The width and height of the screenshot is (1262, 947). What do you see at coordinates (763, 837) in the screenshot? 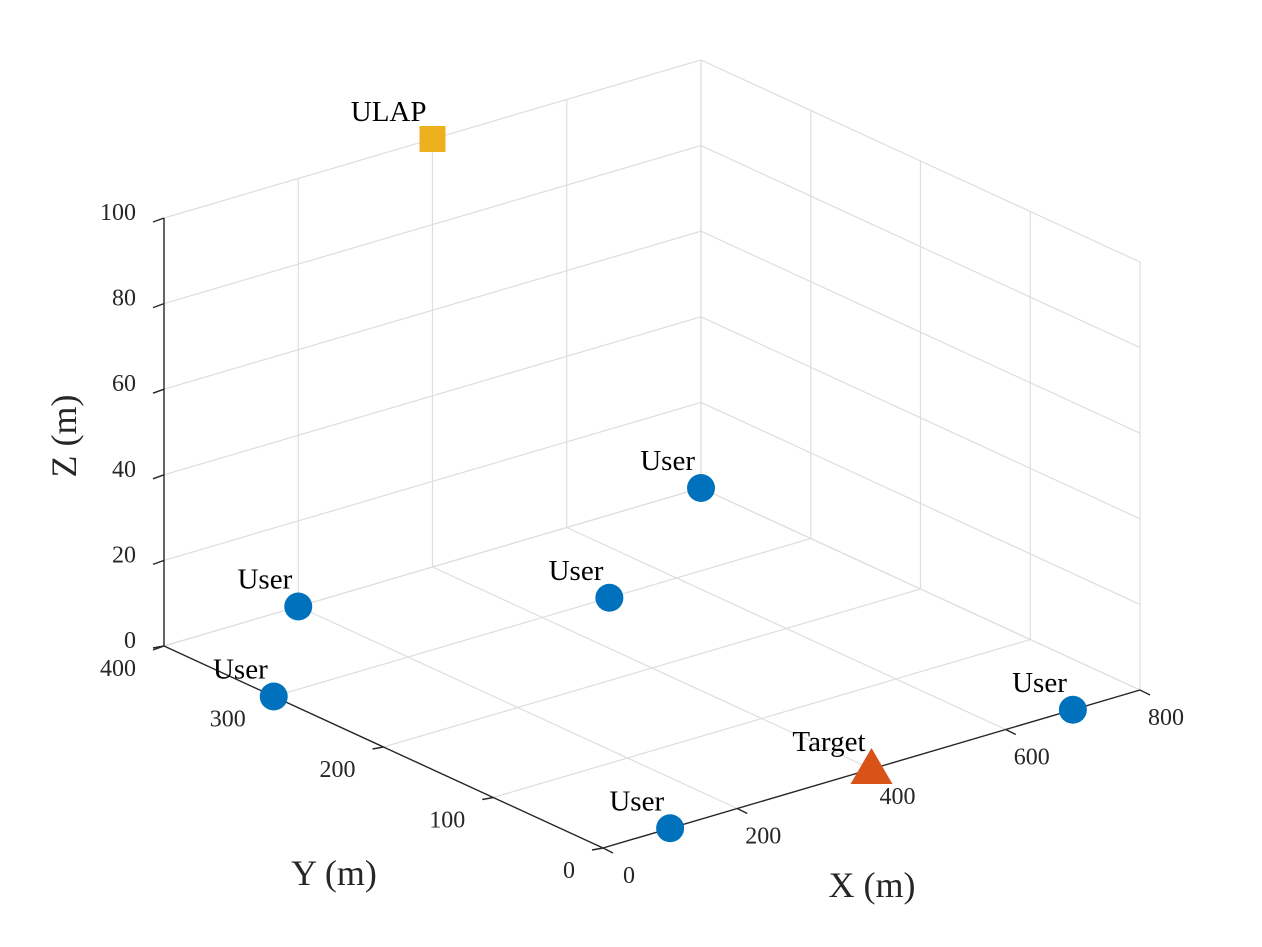
I see `x-tick-label: 200` at bounding box center [763, 837].